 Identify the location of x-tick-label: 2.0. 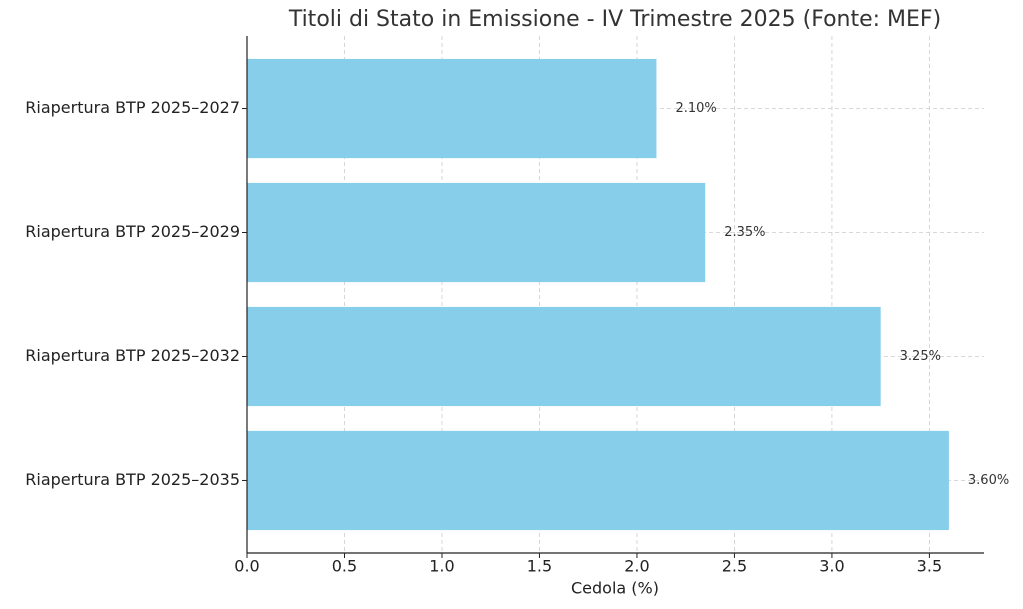
(636, 566).